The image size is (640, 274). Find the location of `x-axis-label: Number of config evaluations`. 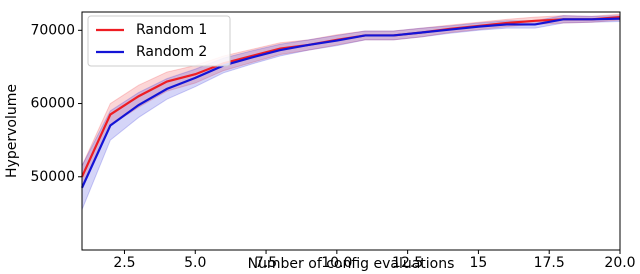

x-axis-label: Number of config evaluations is located at coordinates (351, 264).